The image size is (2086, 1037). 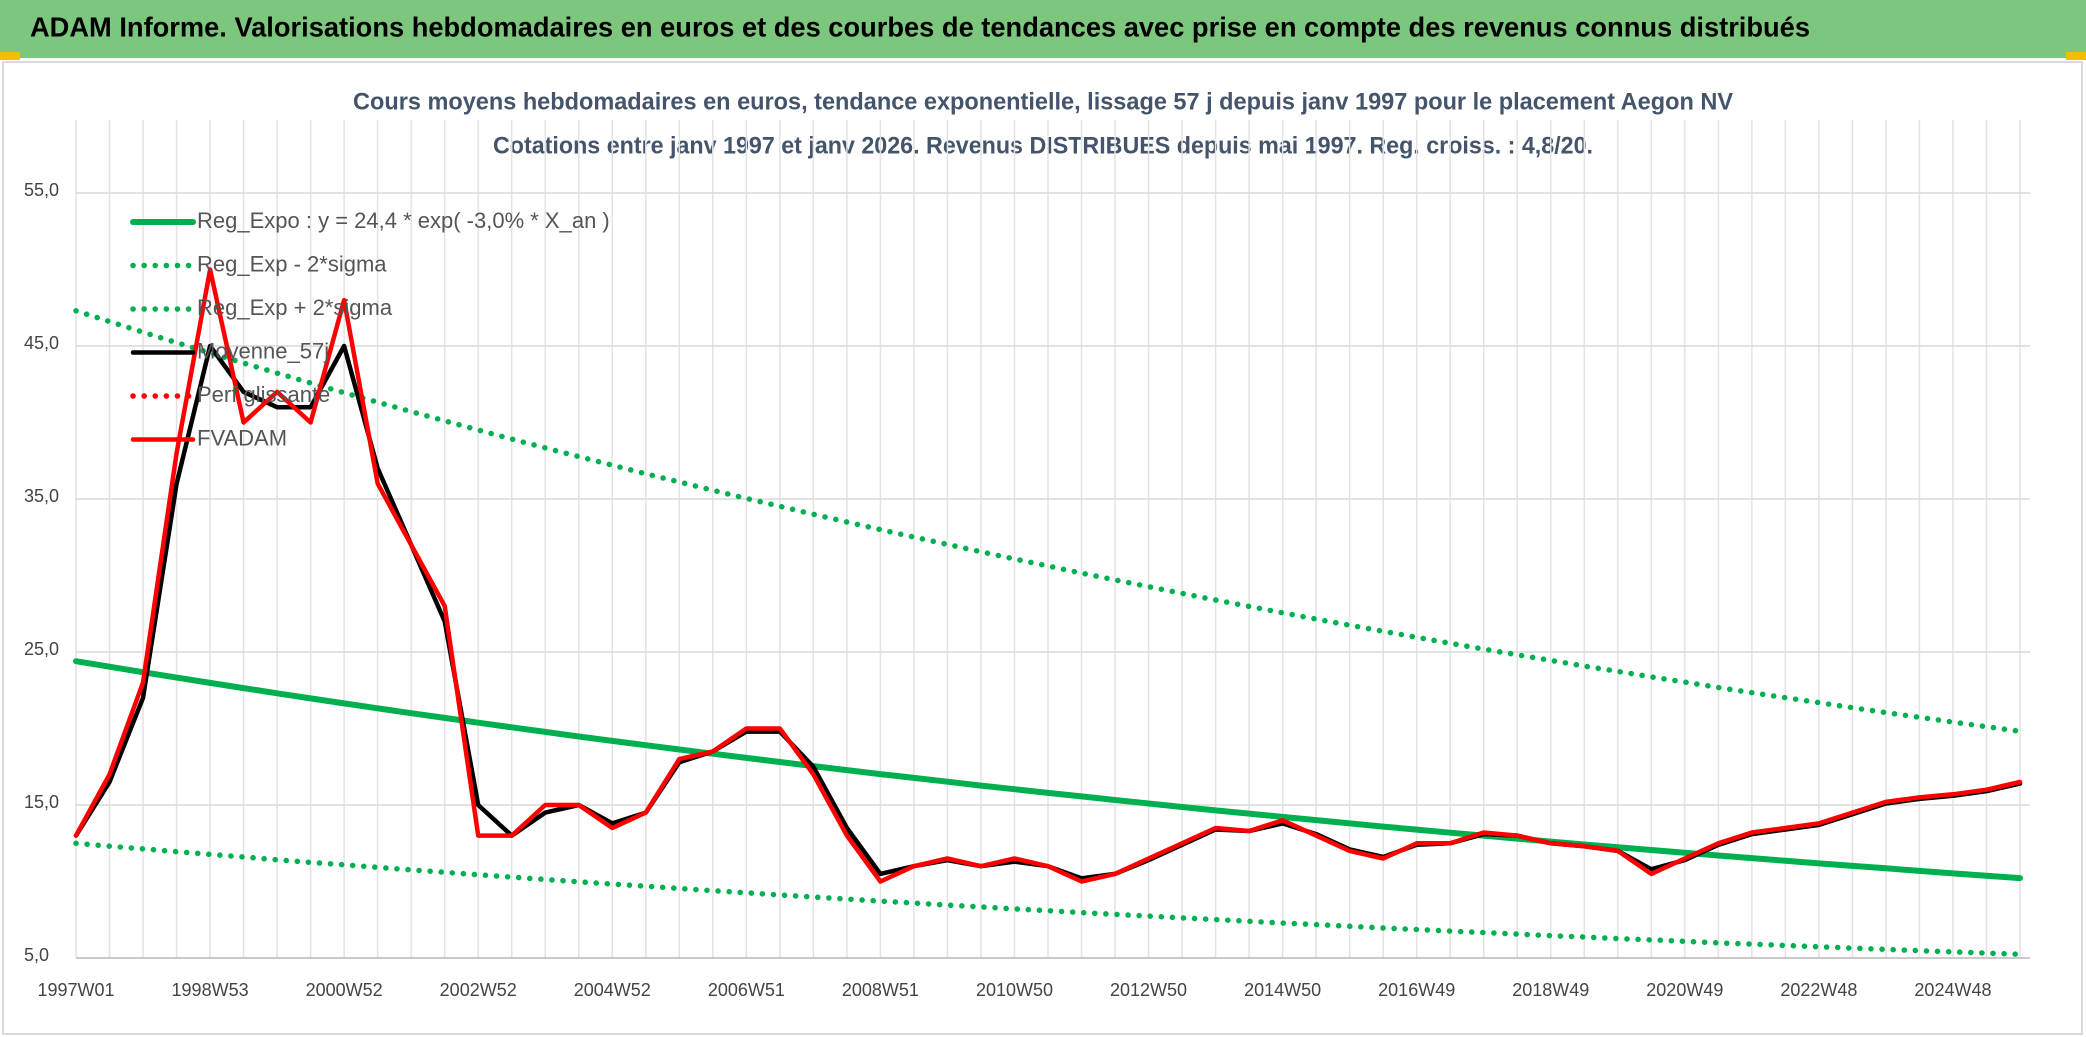 What do you see at coordinates (1014, 990) in the screenshot?
I see `x-tick-label: 2010W50` at bounding box center [1014, 990].